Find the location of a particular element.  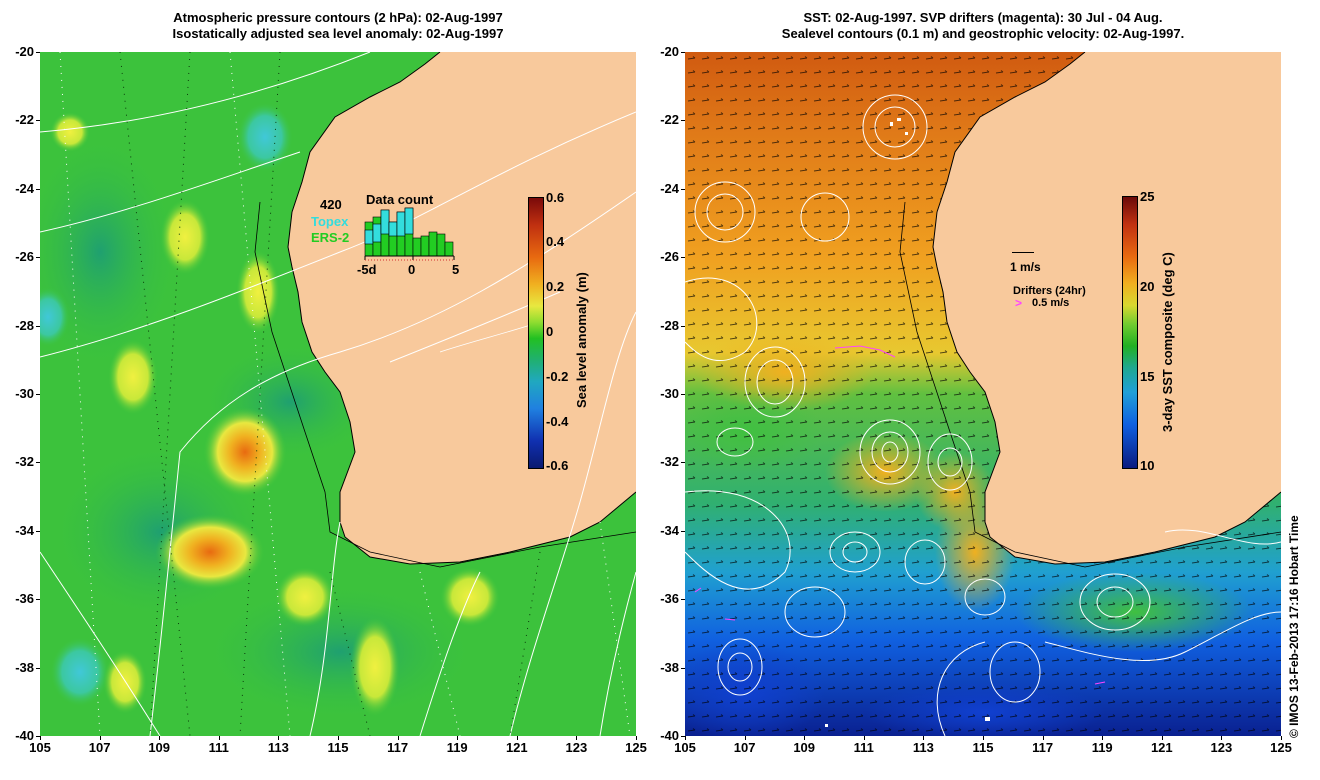

sla-tick-minus0.6: -0.6 is located at coordinates (557, 465).